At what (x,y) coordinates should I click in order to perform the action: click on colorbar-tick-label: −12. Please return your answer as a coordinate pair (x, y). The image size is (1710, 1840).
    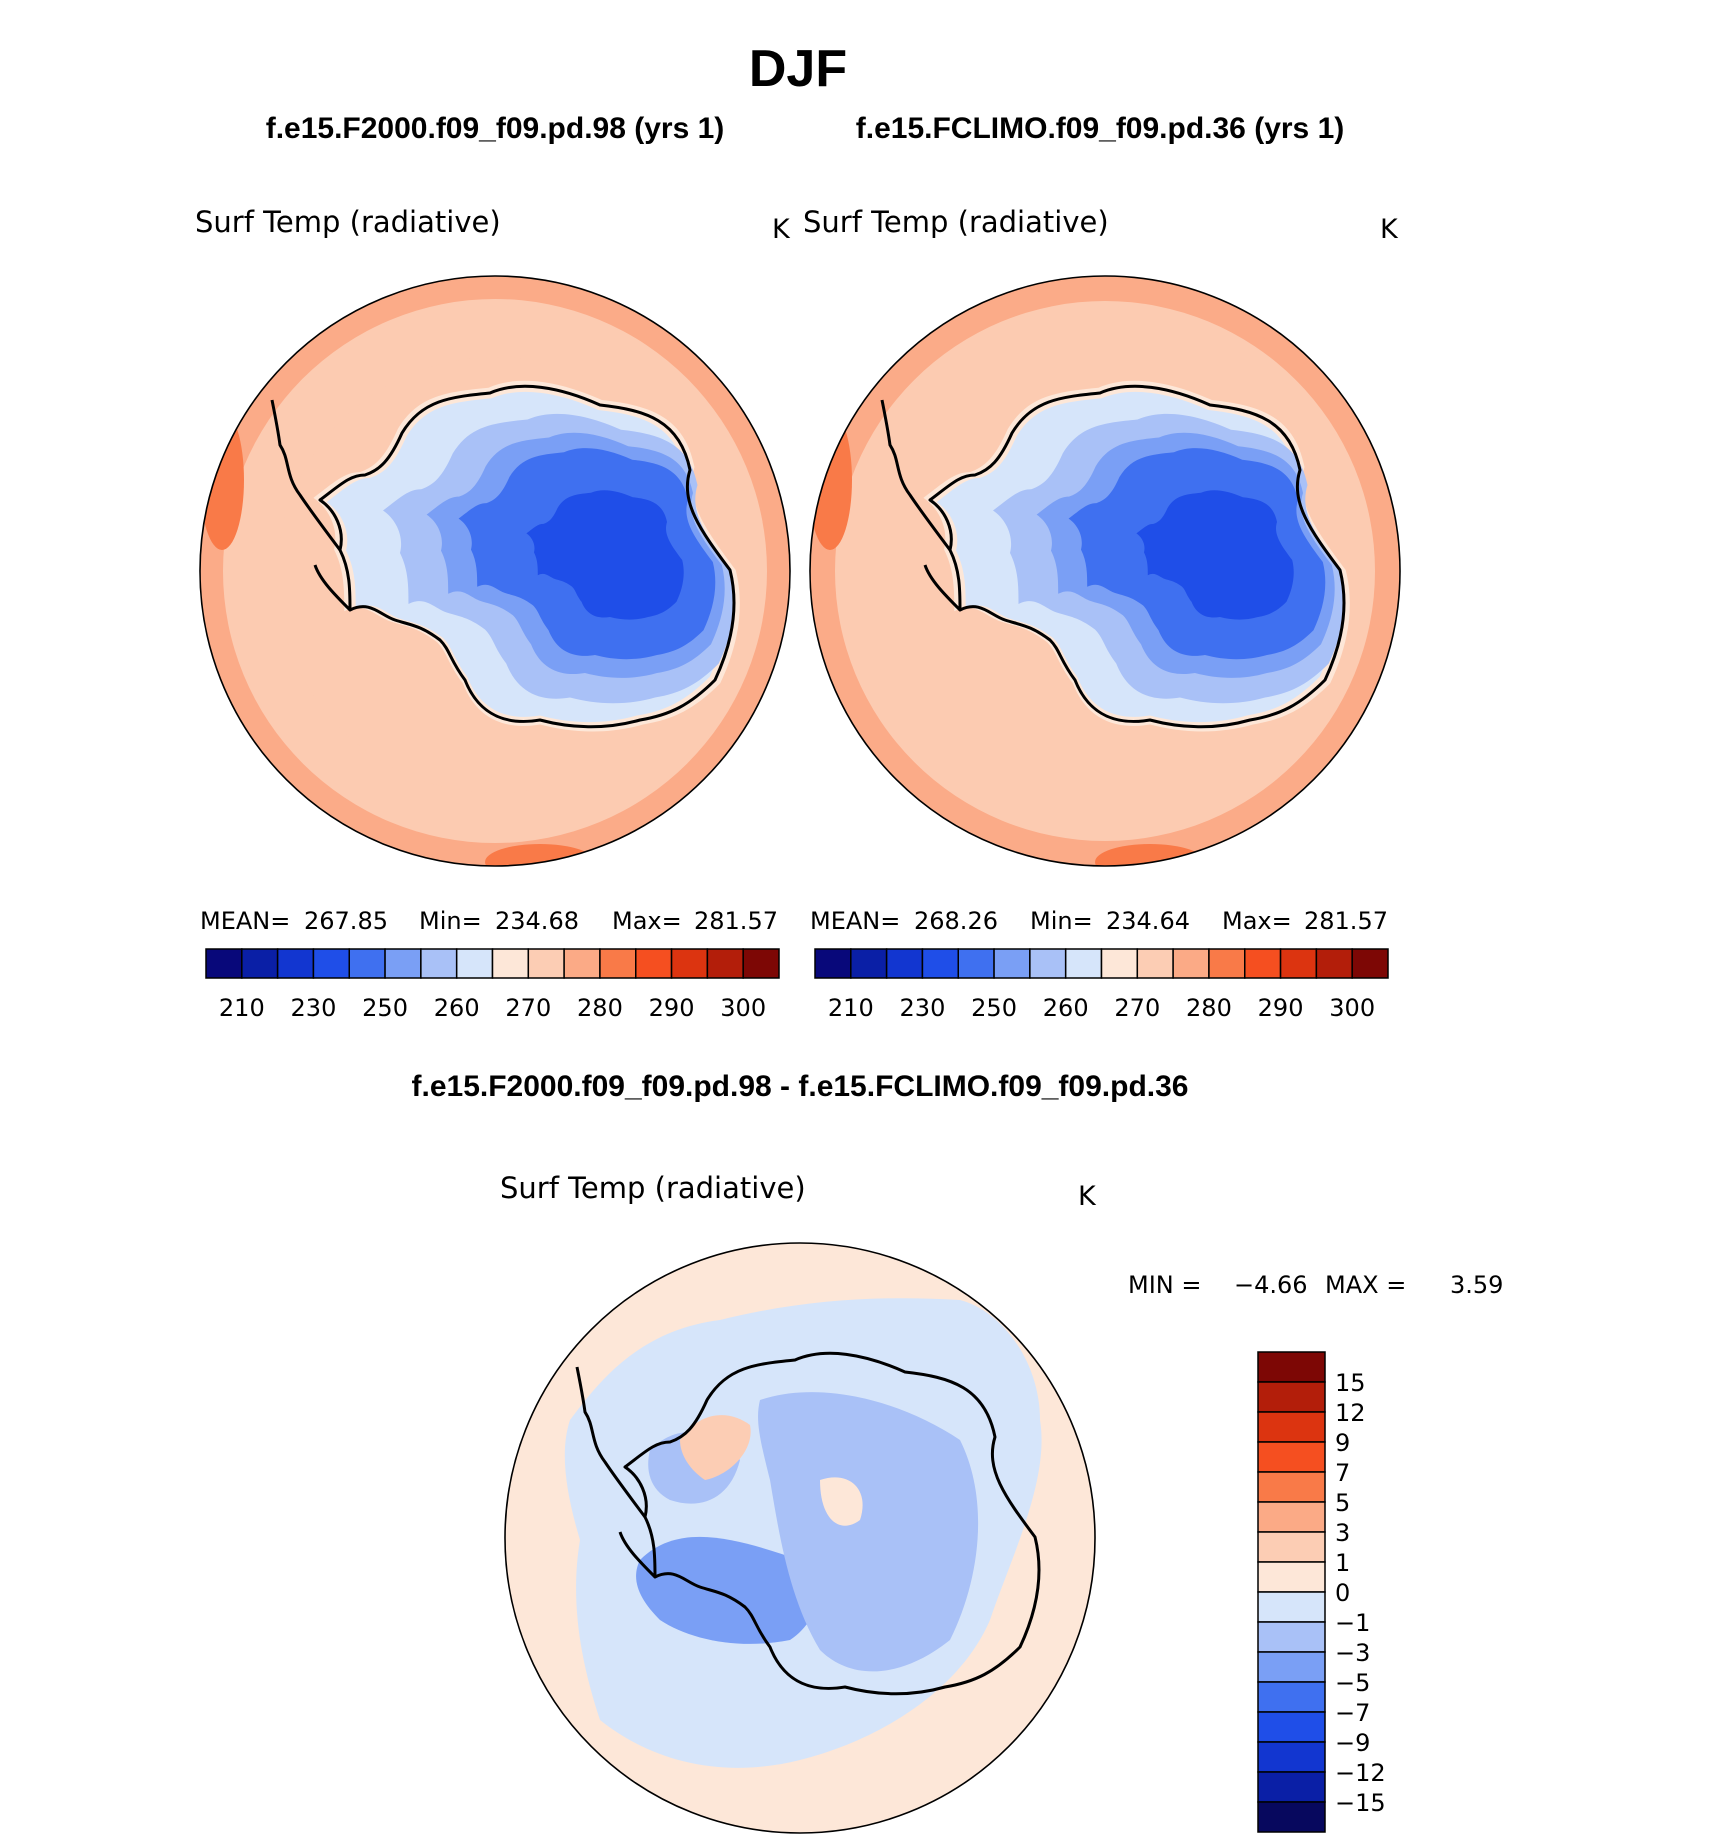
    Looking at the image, I should click on (1360, 1773).